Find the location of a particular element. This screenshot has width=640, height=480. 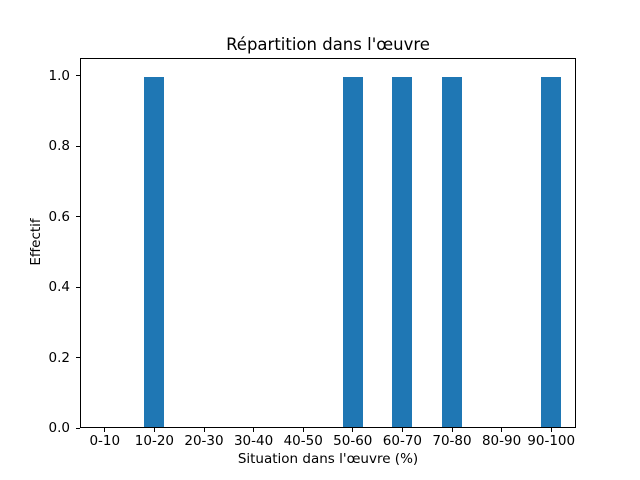

y-tick-label: 0.4 is located at coordinates (59, 287).